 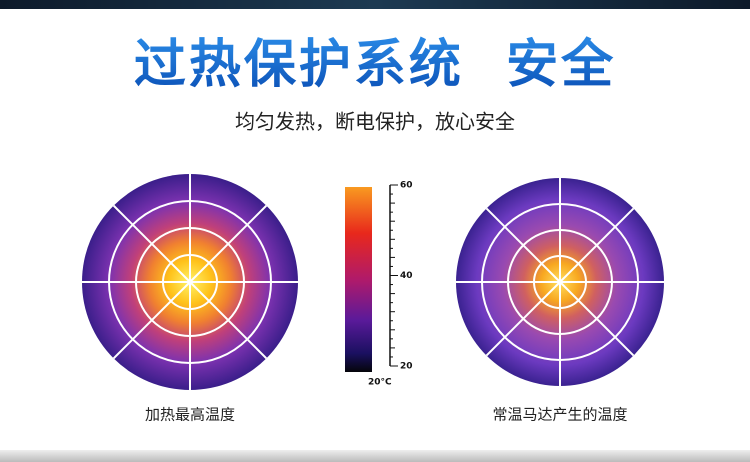 What do you see at coordinates (375, 122) in the screenshot?
I see `subtitle: 均匀发热，断电保护，放心安全` at bounding box center [375, 122].